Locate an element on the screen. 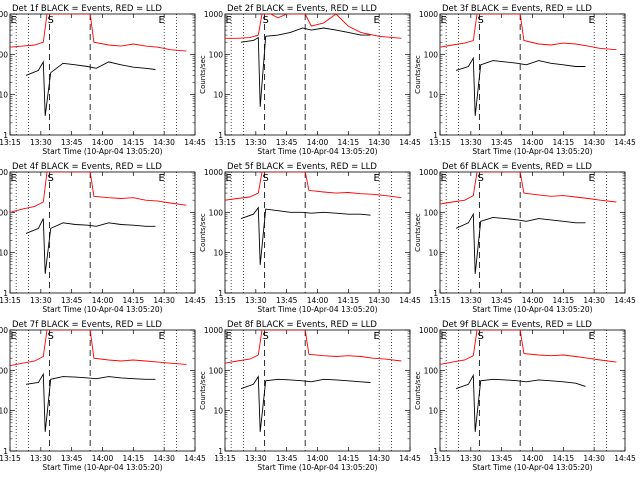  panel-title: Det 3f BLACK = Events, RED = LLD is located at coordinates (517, 9).